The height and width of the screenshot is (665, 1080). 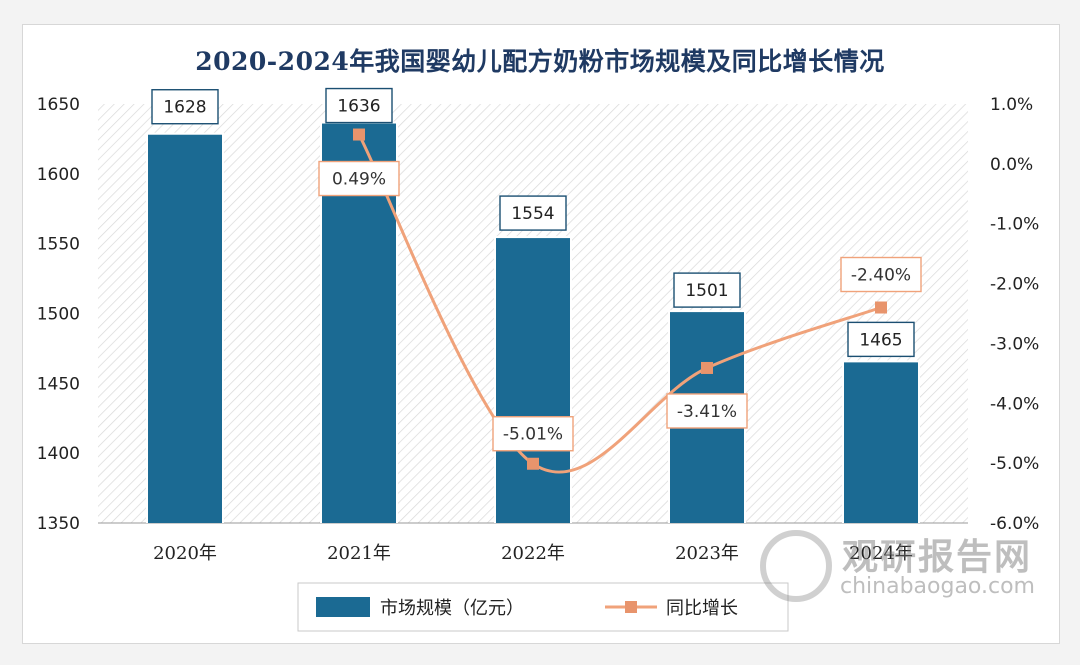 I want to click on bar-value-label: 1501, so click(x=706, y=291).